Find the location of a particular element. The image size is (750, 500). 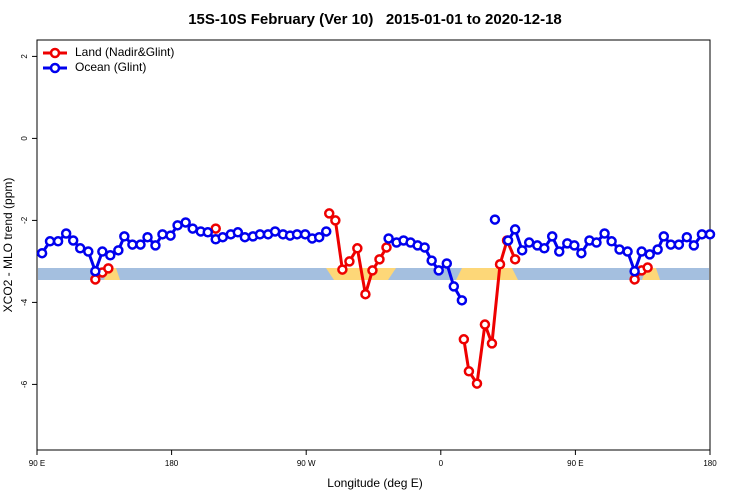

y-tick-label: 2 is located at coordinates (24, 56).